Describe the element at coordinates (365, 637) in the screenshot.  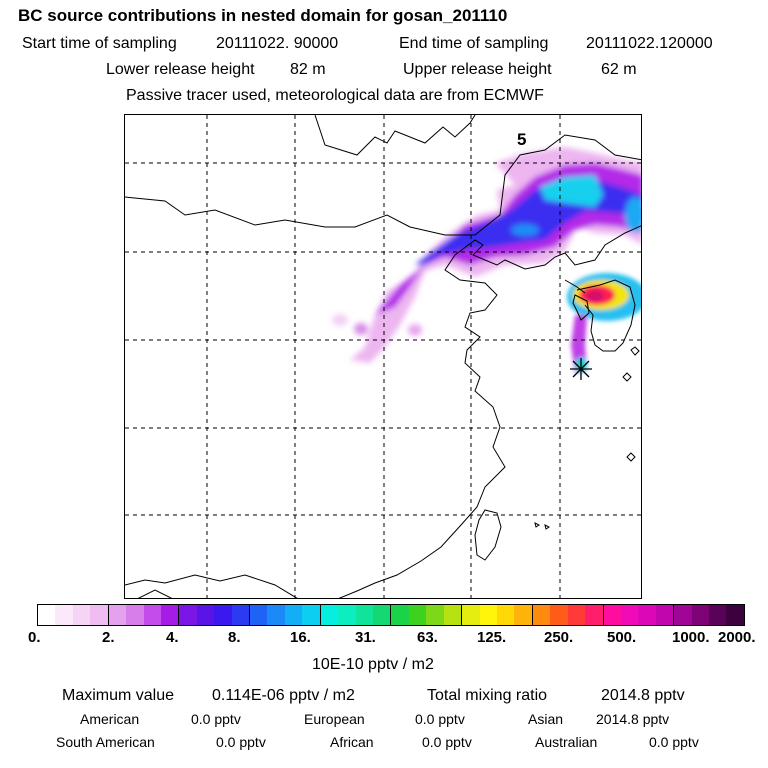
I see `color-scale-tick-label: 31.` at that location.